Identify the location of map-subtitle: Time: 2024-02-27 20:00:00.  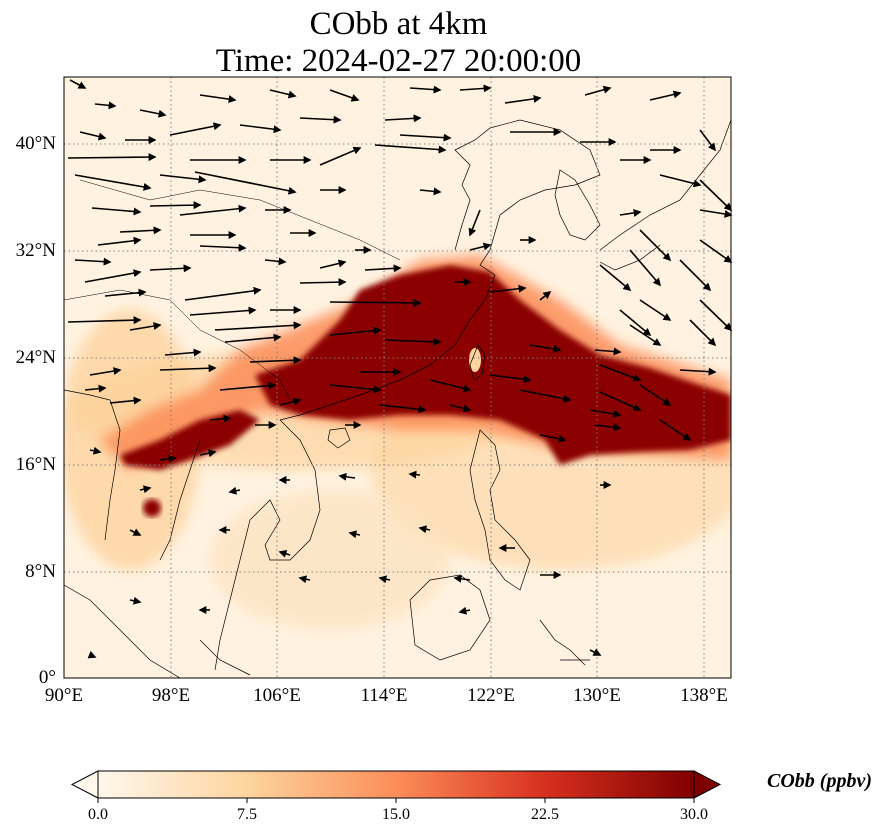
(398, 61).